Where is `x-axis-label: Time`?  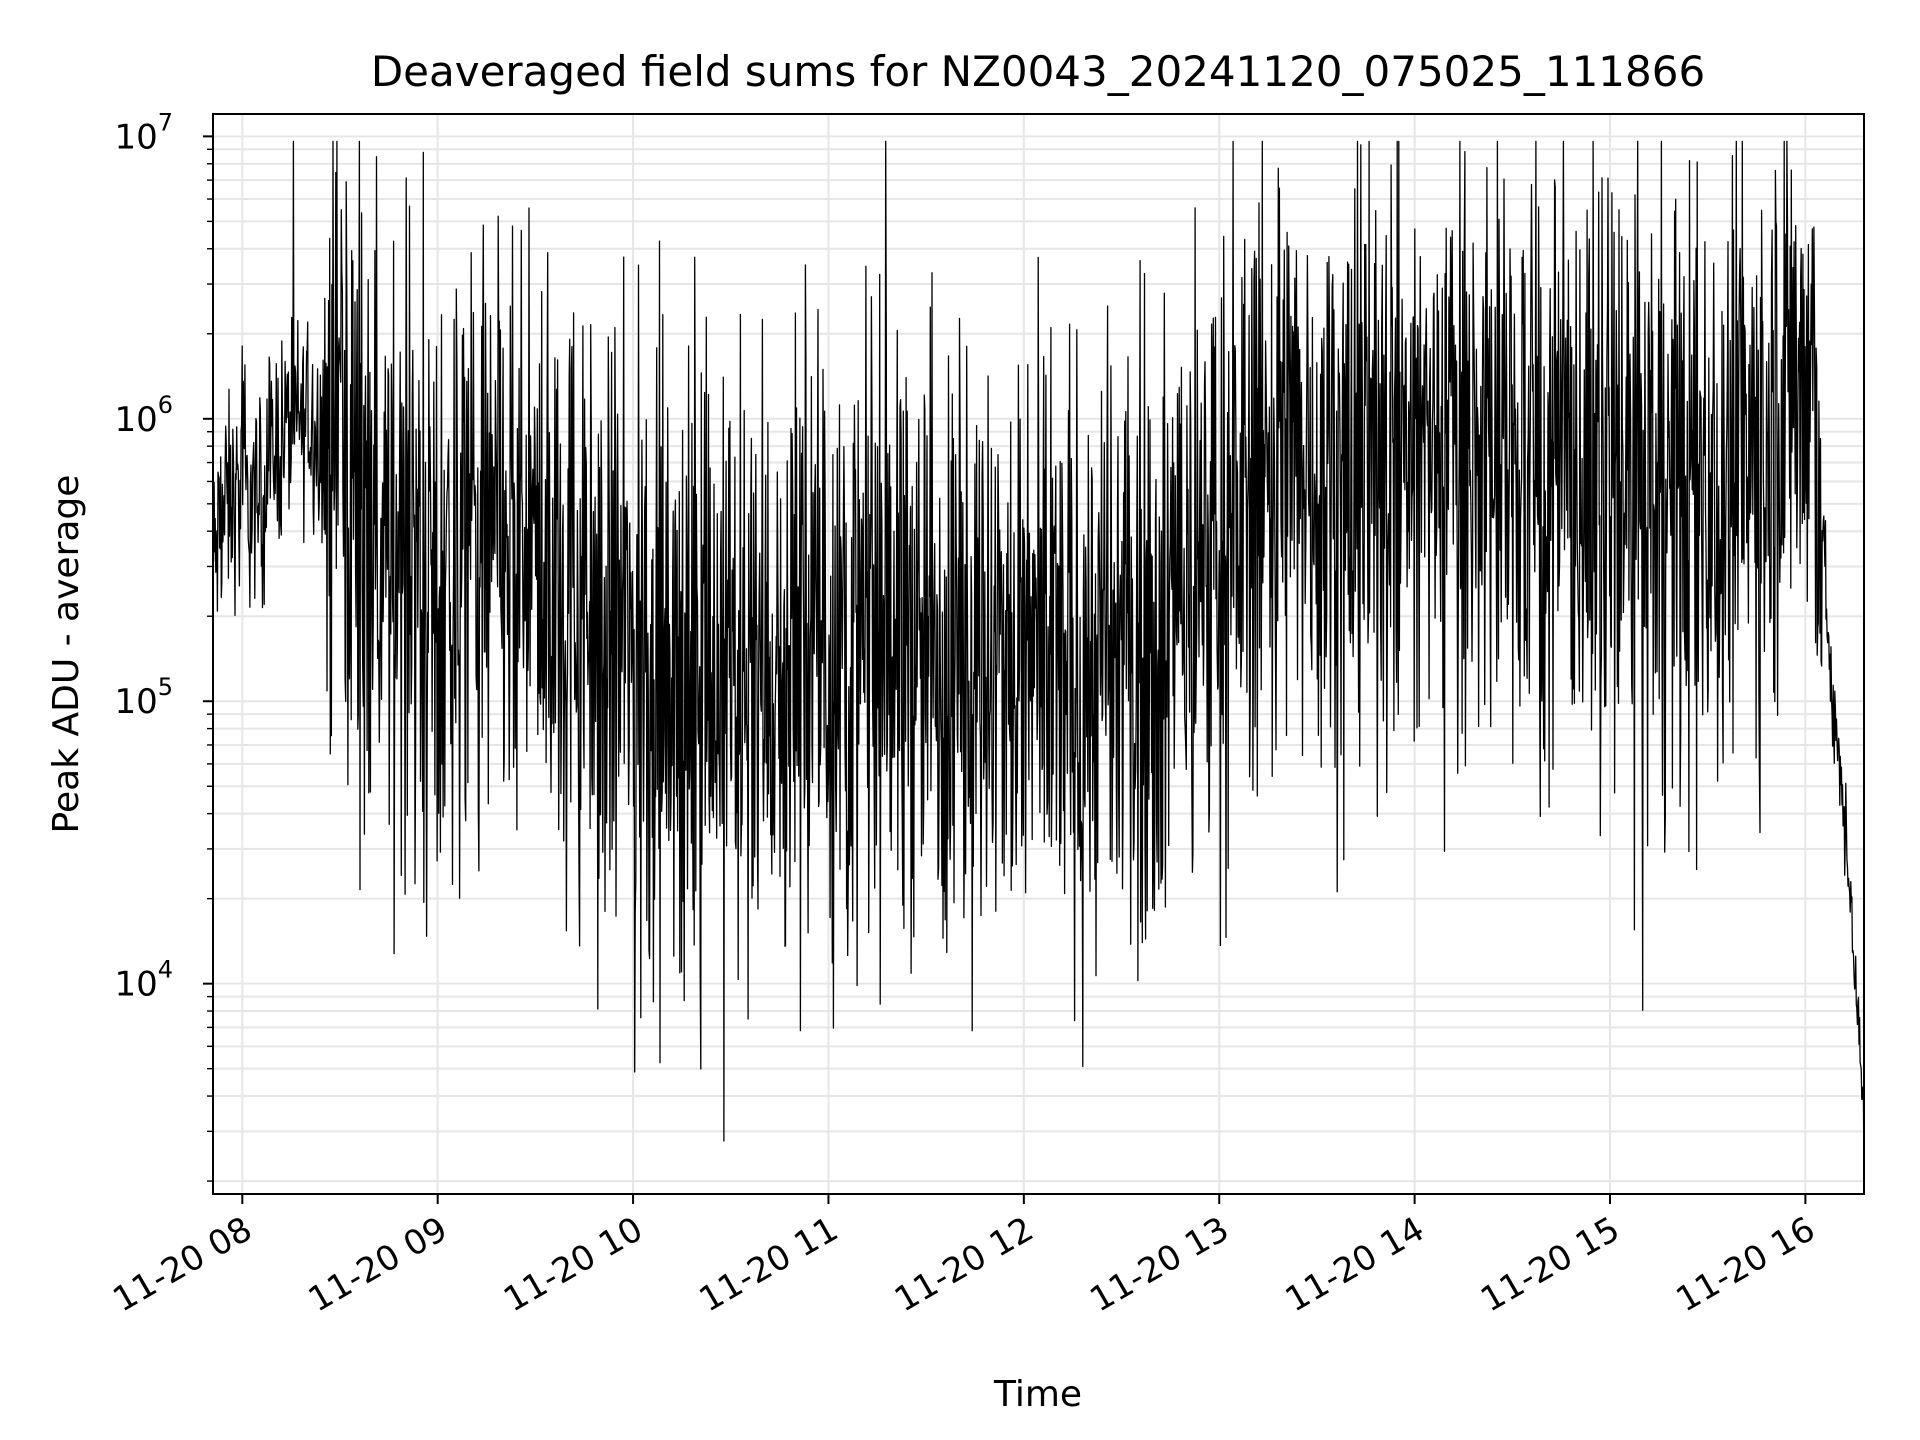
x-axis-label: Time is located at coordinates (1037, 1394).